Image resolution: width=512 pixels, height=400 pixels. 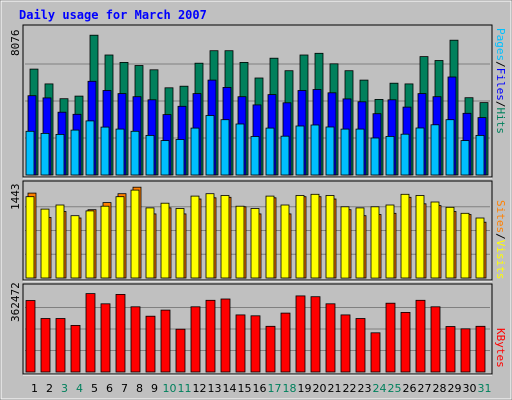 I want to click on legend-entry: KBytes, so click(x=500, y=348).